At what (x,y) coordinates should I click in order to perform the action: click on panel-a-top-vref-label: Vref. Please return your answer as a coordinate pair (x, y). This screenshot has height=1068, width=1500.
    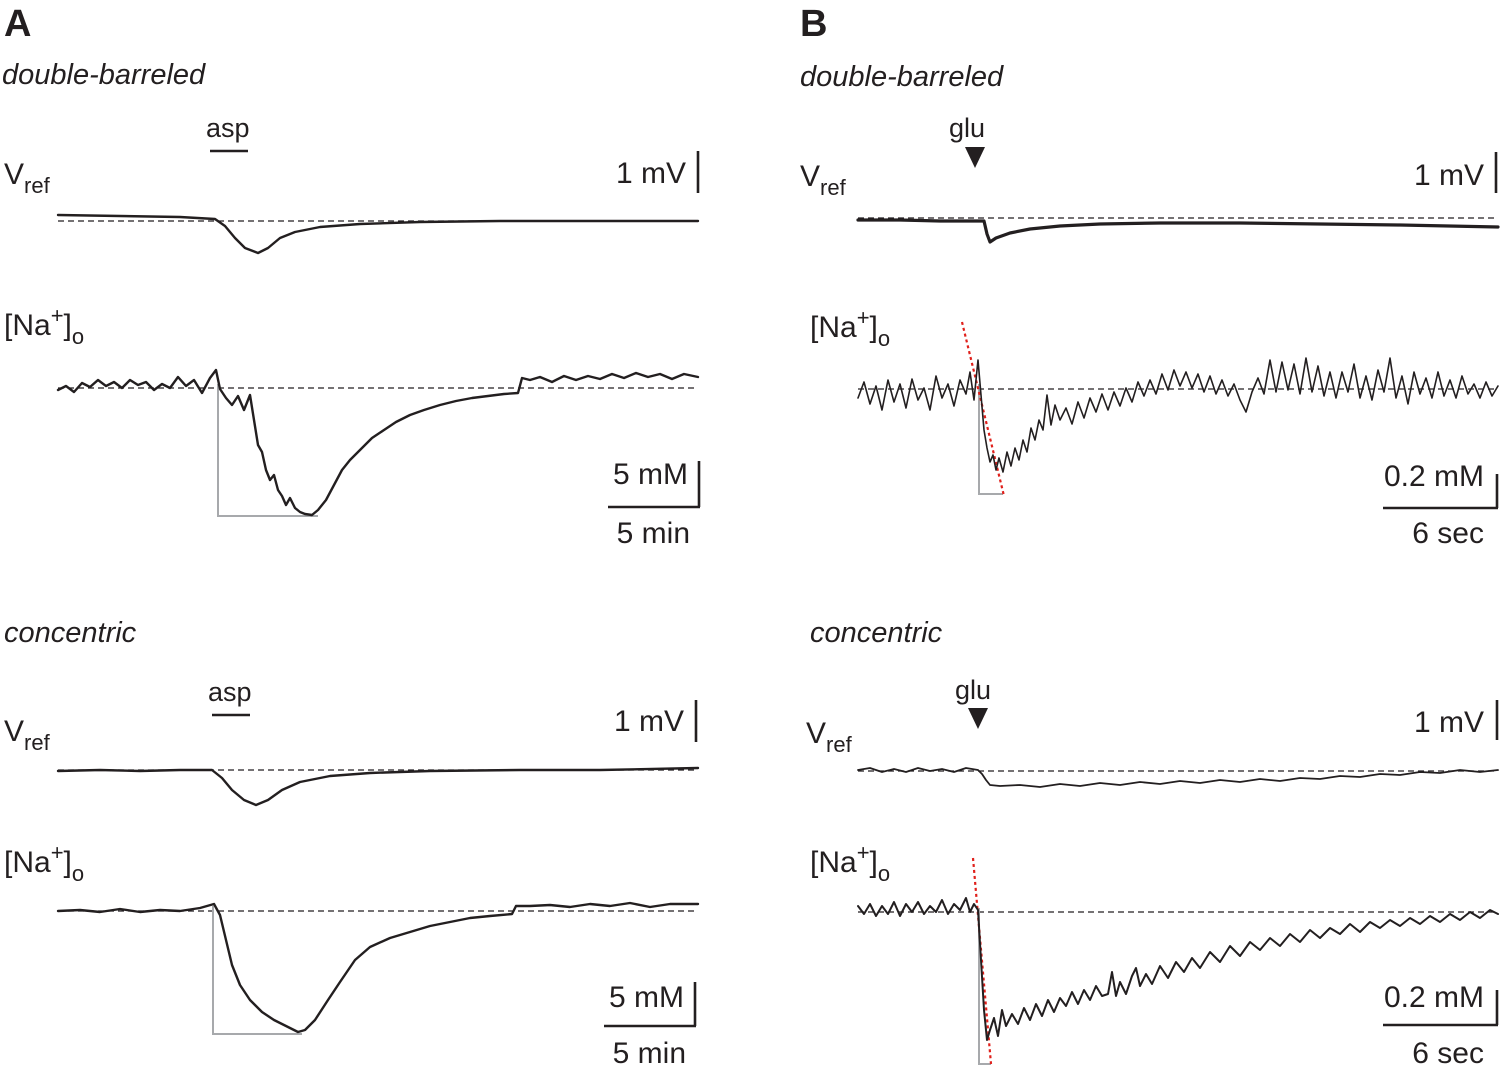
    Looking at the image, I should click on (27, 178).